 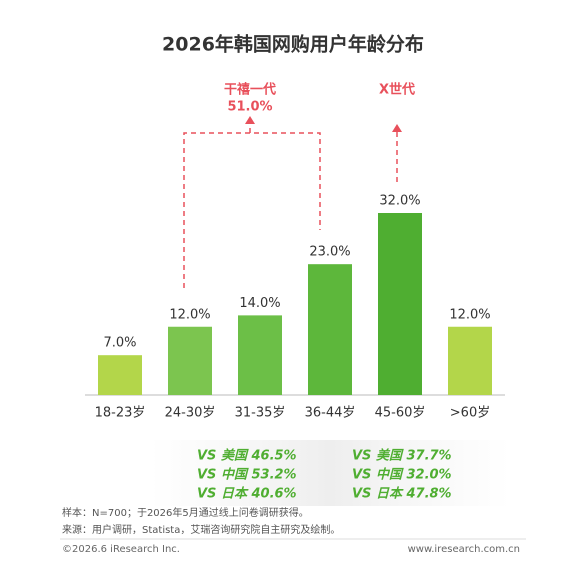 I want to click on bracket, so click(x=252, y=206).